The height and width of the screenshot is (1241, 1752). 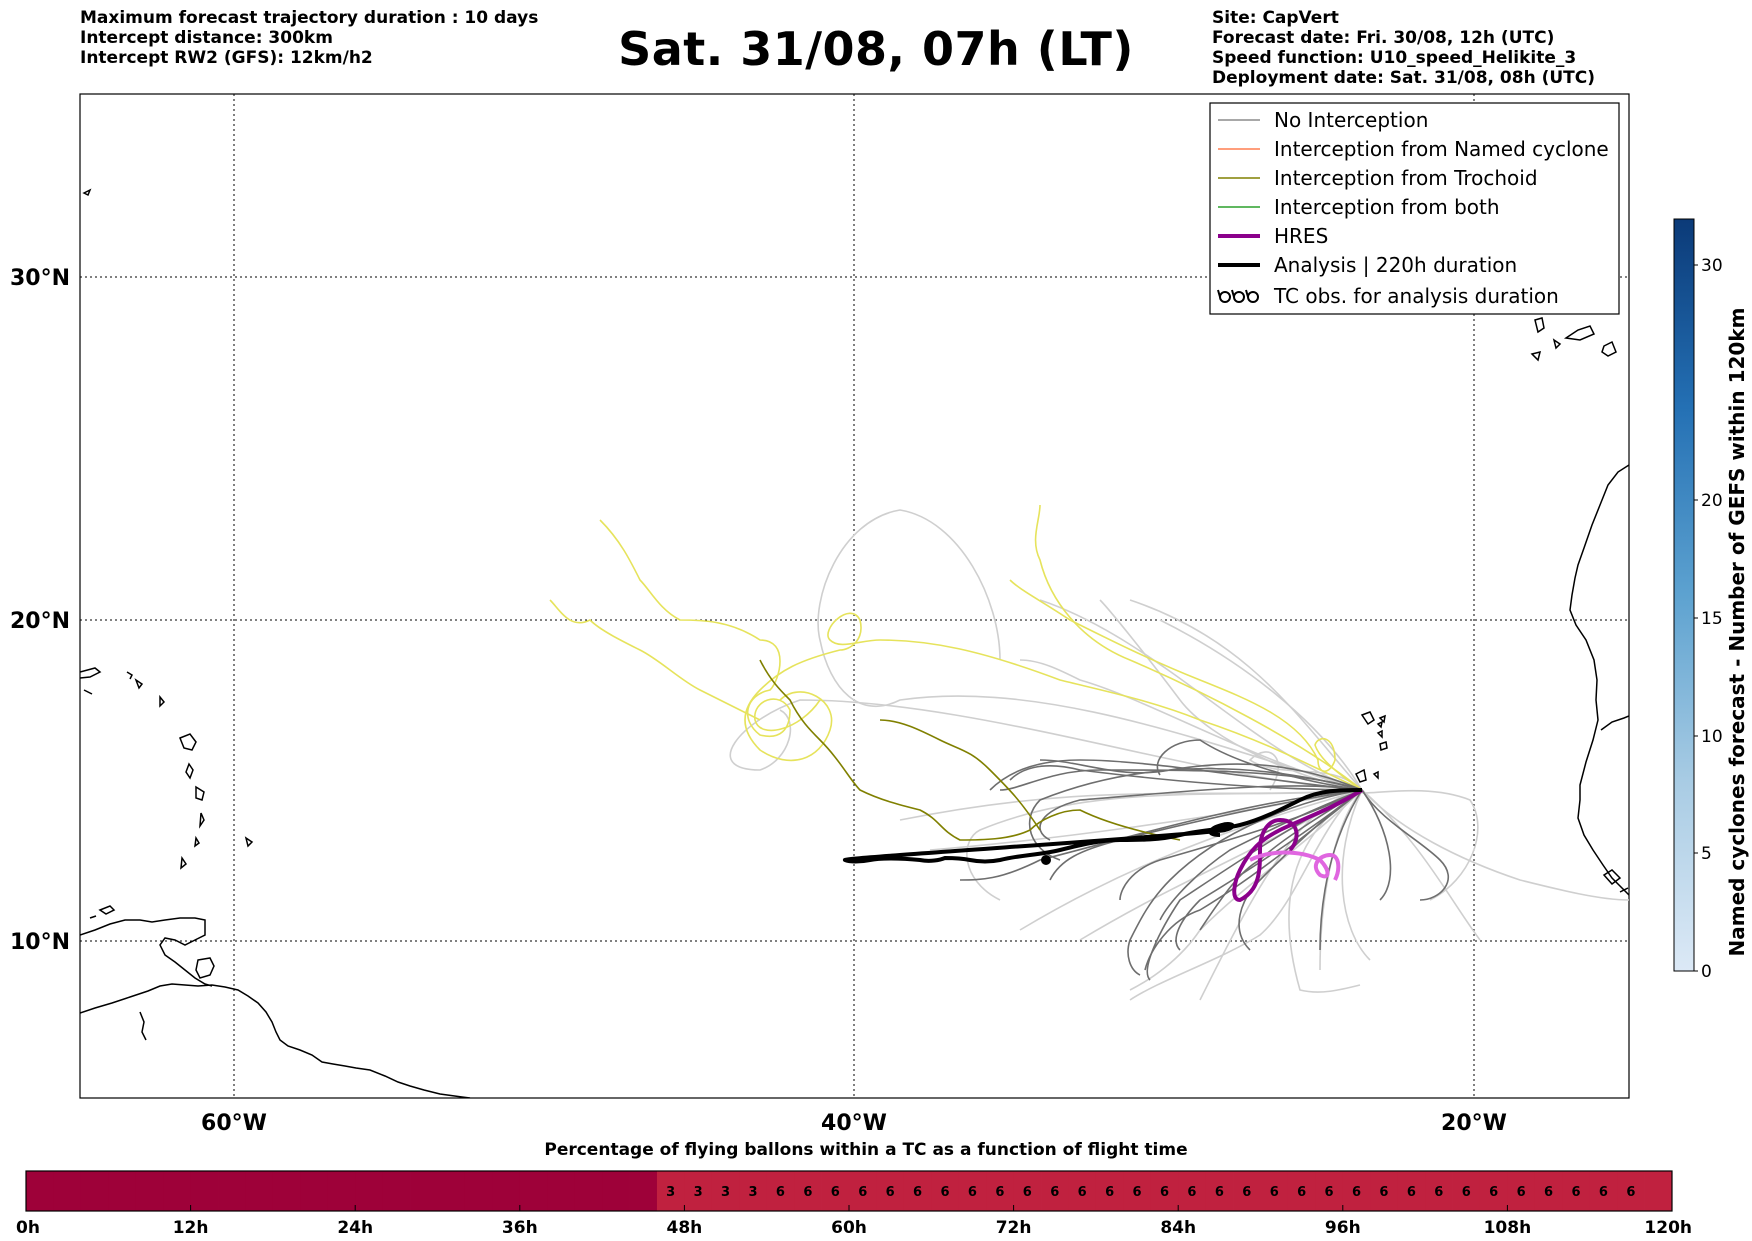 I want to click on colorbar-tick-10: 10, so click(x=1712, y=737).